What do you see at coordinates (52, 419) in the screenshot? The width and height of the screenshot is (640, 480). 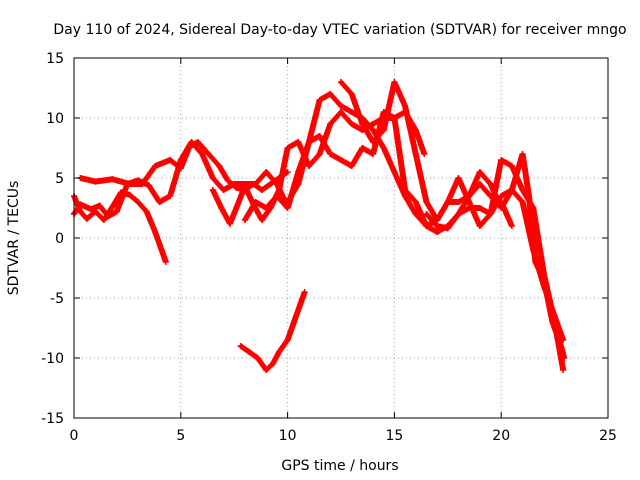 I see `y-tick-label: -15` at bounding box center [52, 419].